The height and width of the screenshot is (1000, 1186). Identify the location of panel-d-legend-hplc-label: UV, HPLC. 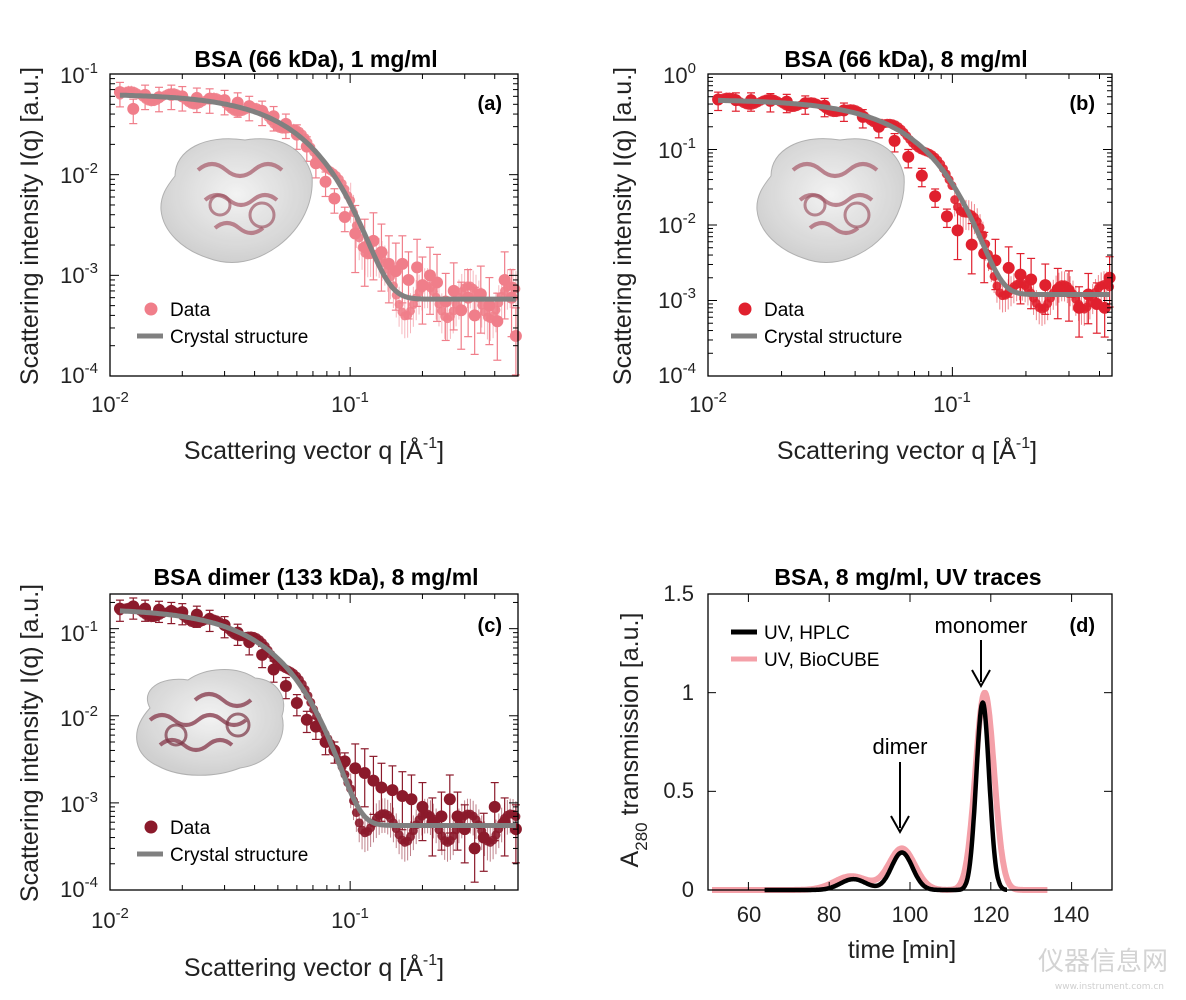
(807, 633).